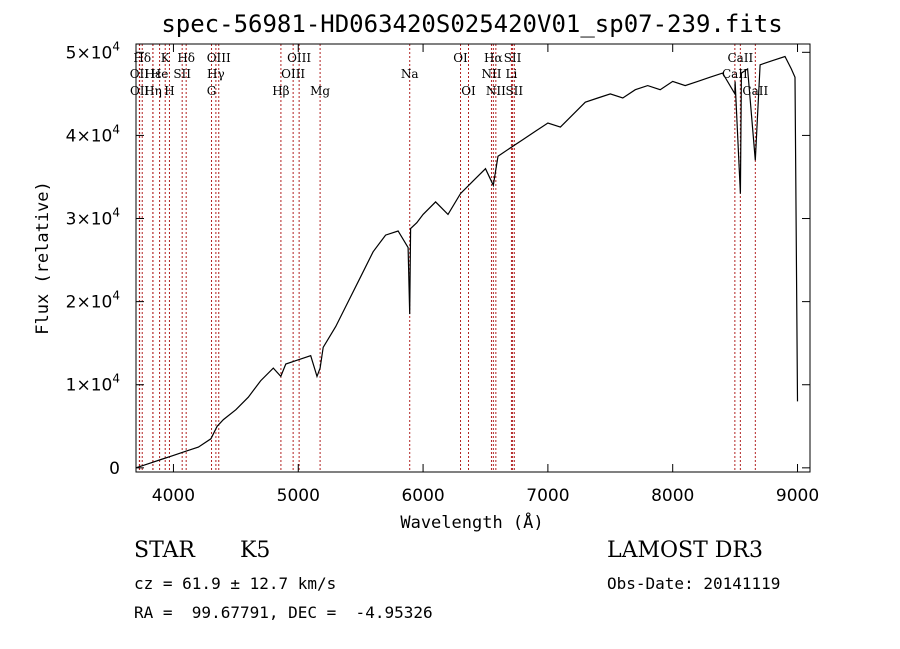 The height and width of the screenshot is (649, 900). I want to click on line-marker-label-13: Hβ, so click(280, 91).